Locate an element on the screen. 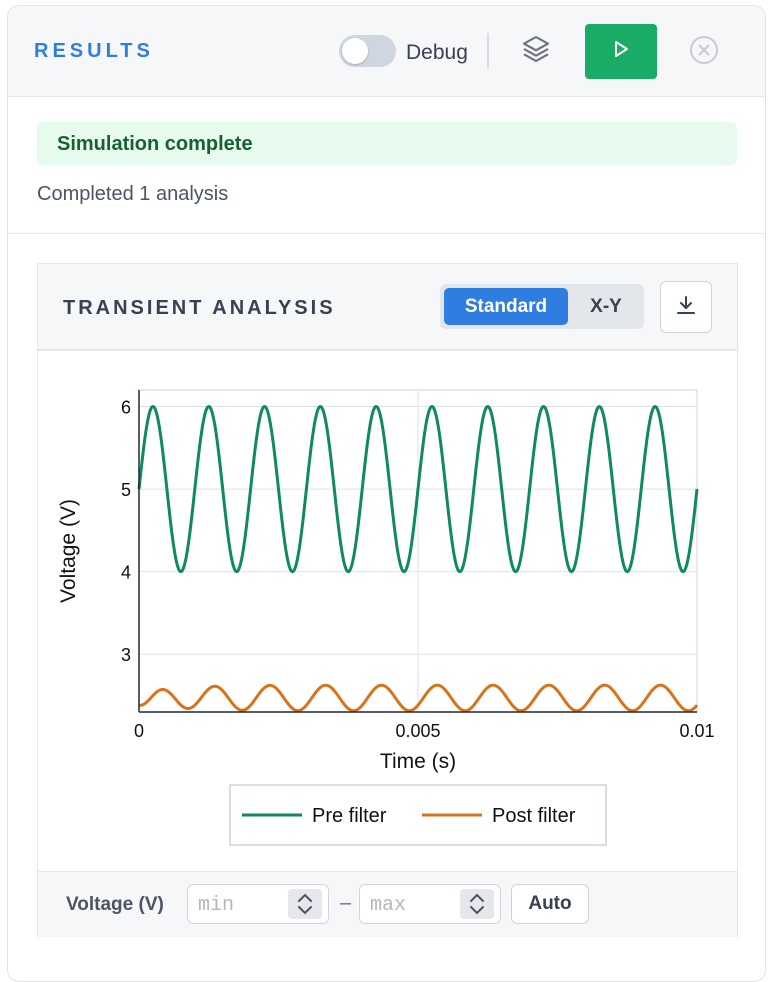  auto-range-button: Auto is located at coordinates (550, 904).